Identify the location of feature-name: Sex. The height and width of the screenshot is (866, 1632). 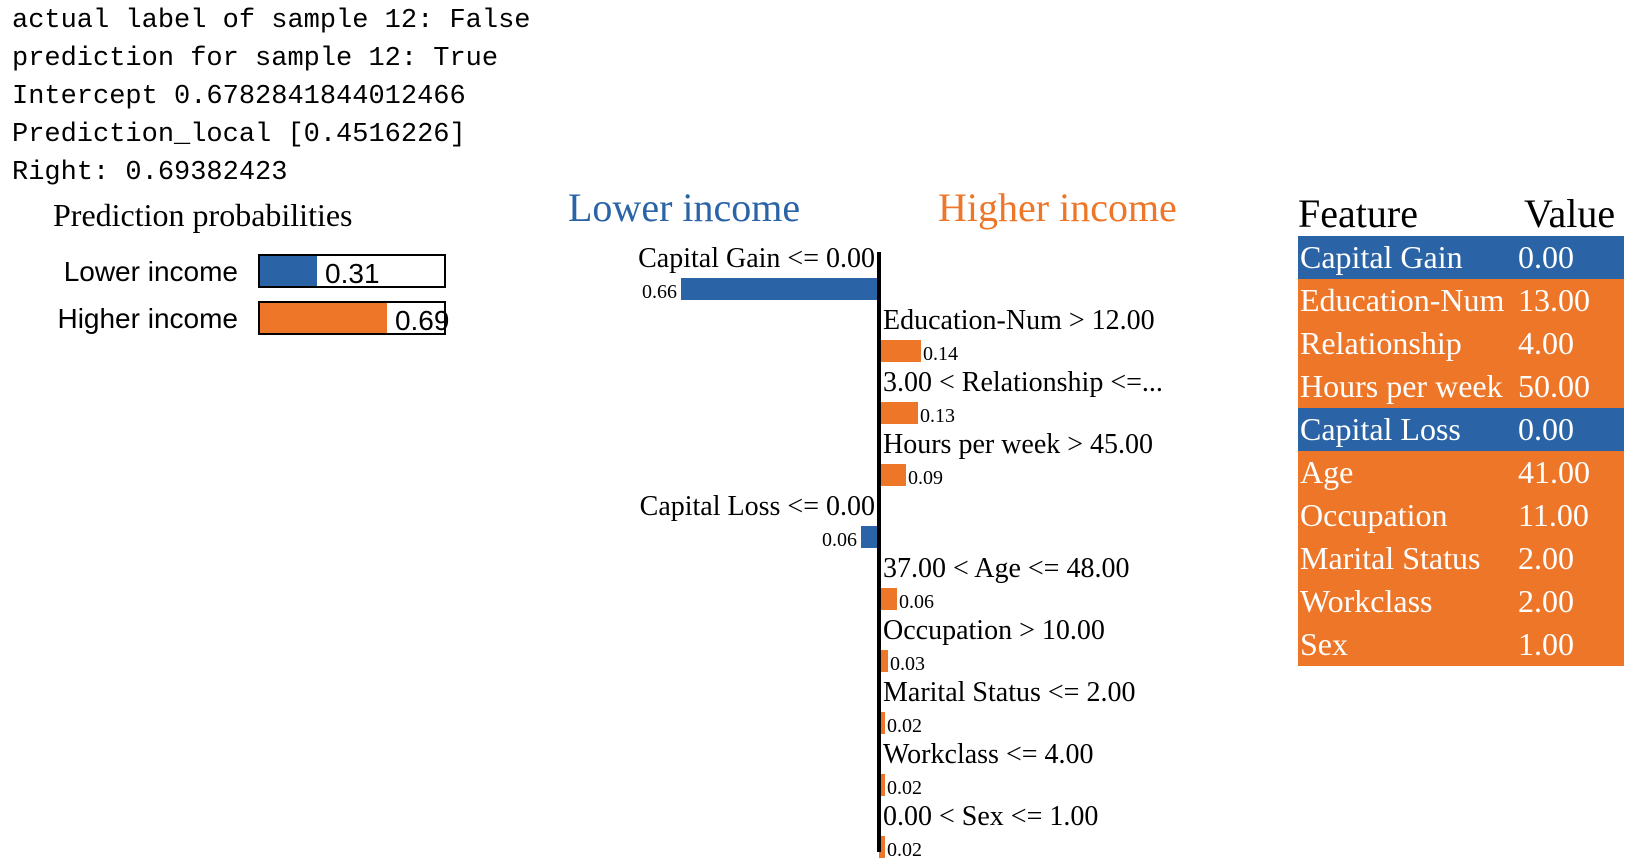
(1324, 644).